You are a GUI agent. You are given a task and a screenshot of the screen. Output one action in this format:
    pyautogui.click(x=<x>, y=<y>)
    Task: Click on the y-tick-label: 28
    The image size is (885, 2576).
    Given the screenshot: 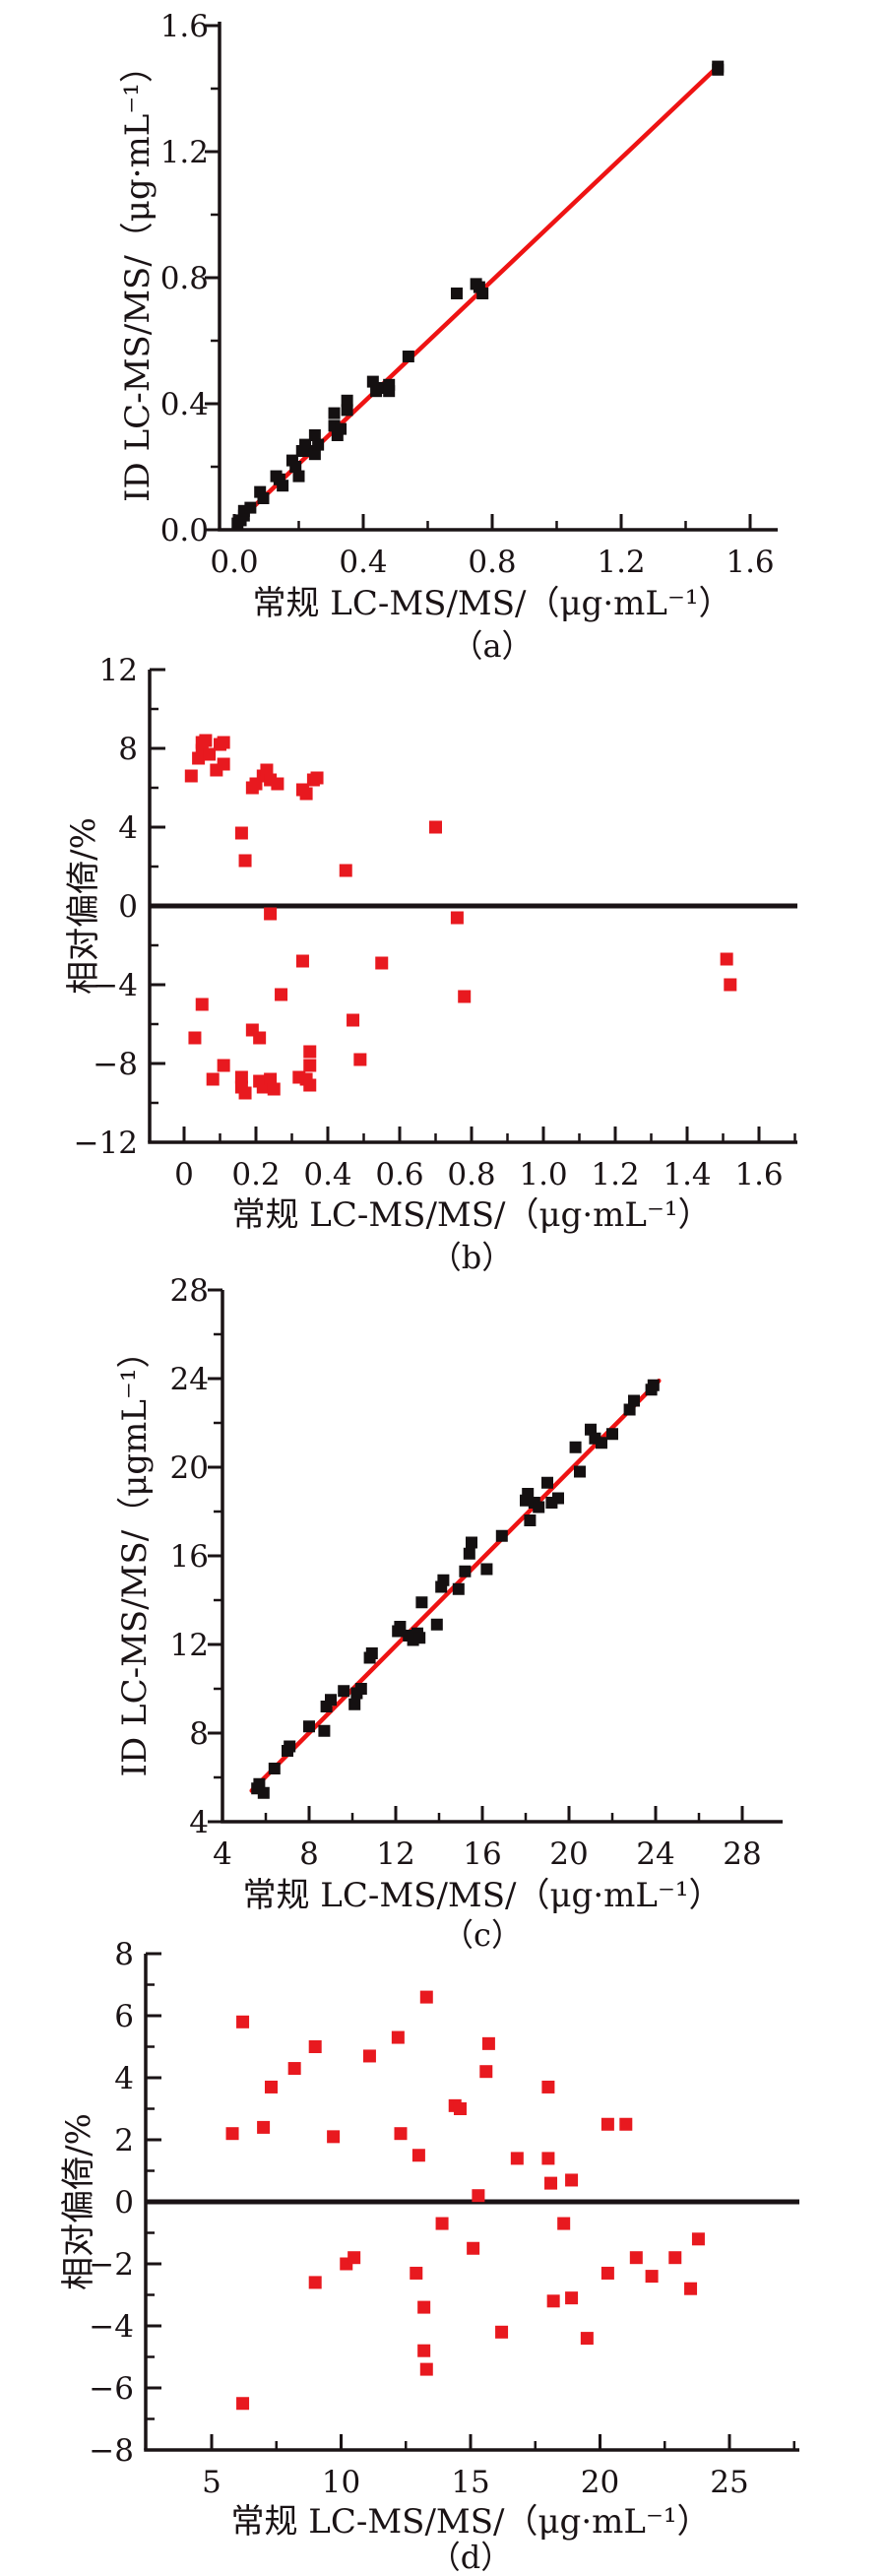 What is the action you would take?
    pyautogui.click(x=189, y=1291)
    